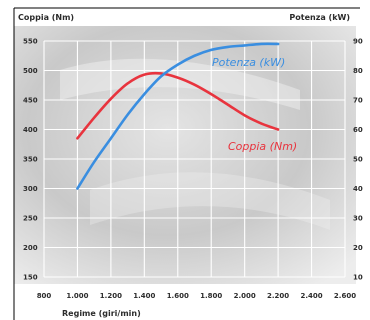 The height and width of the screenshot is (320, 370). Describe the element at coordinates (30, 101) in the screenshot. I see `y-left-tick-label: 450` at that location.